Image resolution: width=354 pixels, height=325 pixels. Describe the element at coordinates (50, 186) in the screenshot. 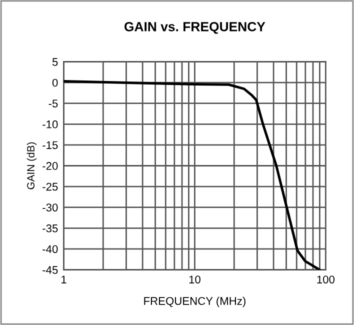

I see `y-tick-label: -25` at that location.